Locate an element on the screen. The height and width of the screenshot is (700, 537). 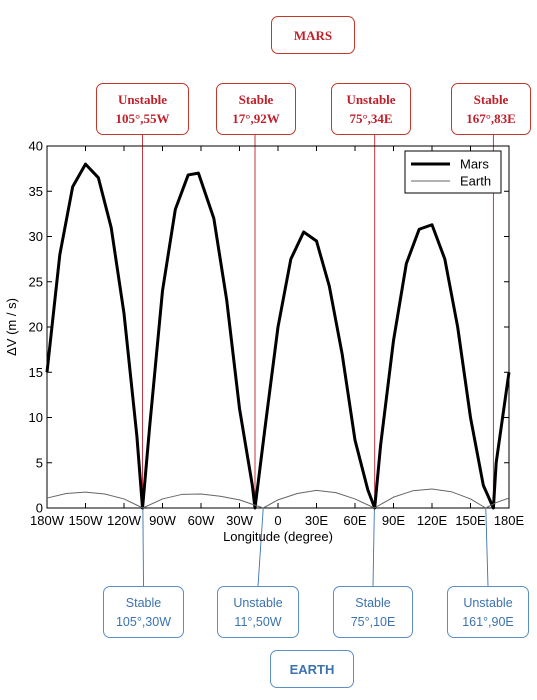
earth-location-2: 75°,10E is located at coordinates (373, 622).